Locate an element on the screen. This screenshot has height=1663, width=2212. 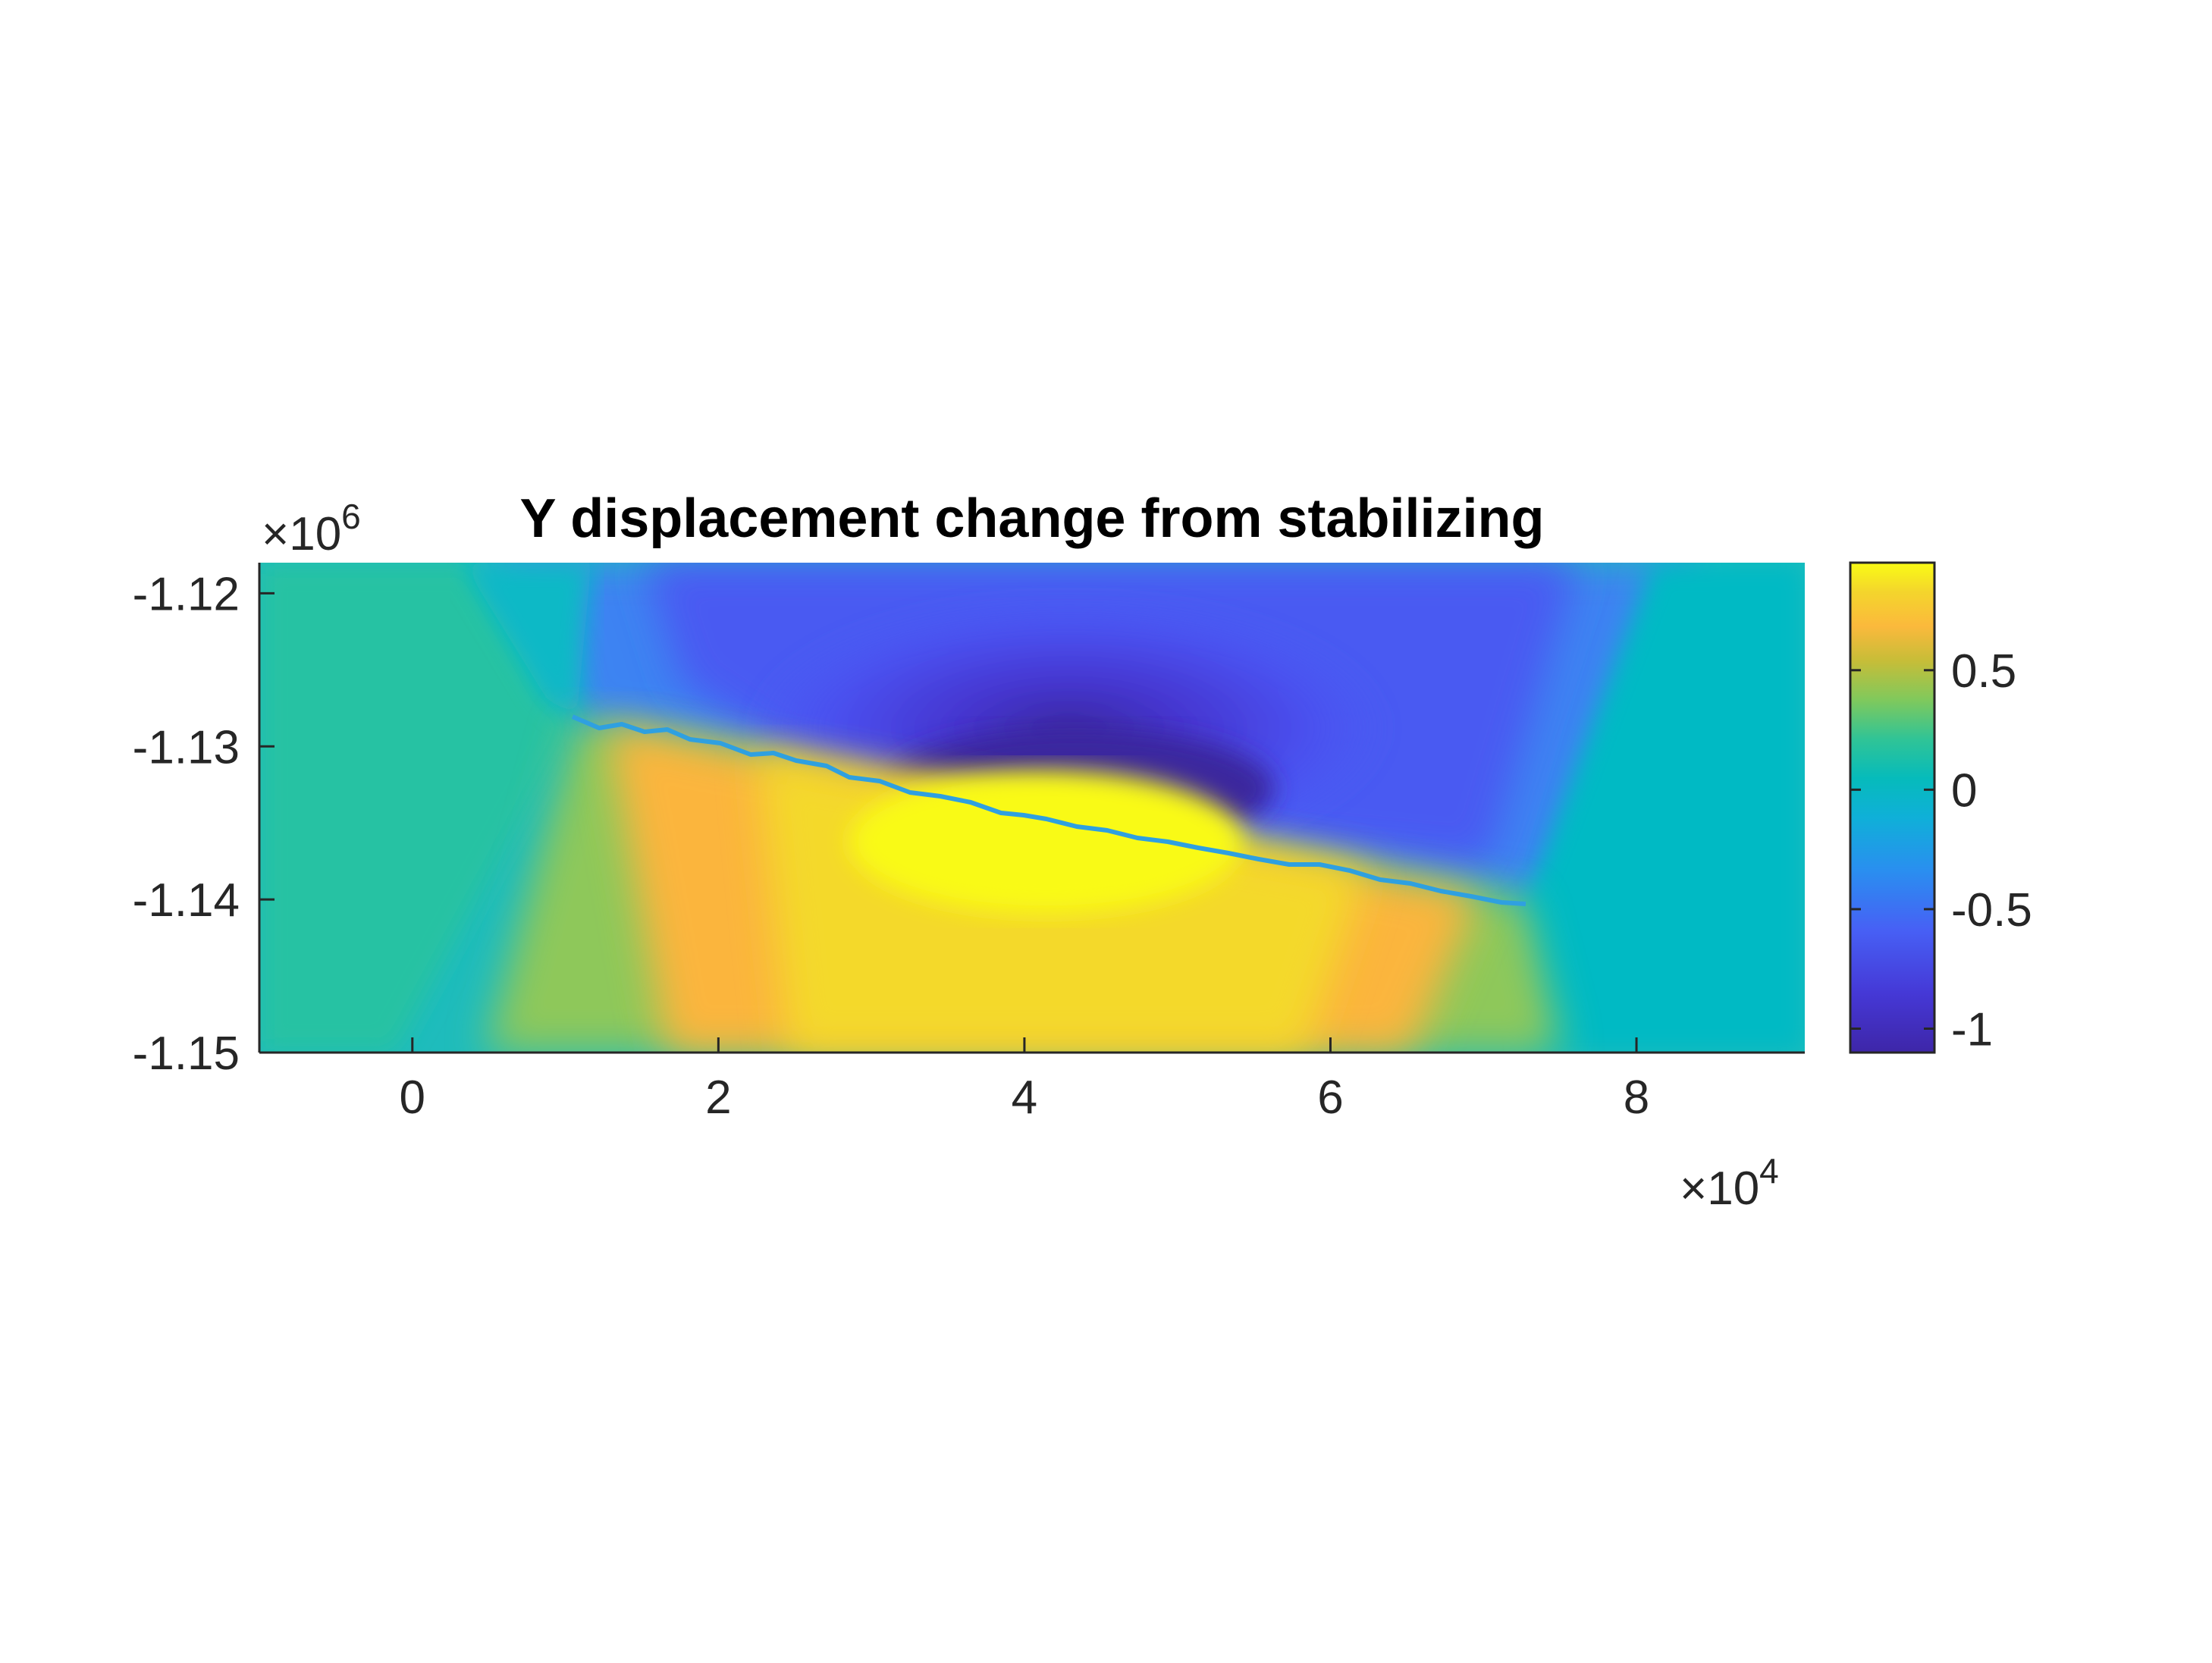
y-tick-label: -1.13 is located at coordinates (186, 747).